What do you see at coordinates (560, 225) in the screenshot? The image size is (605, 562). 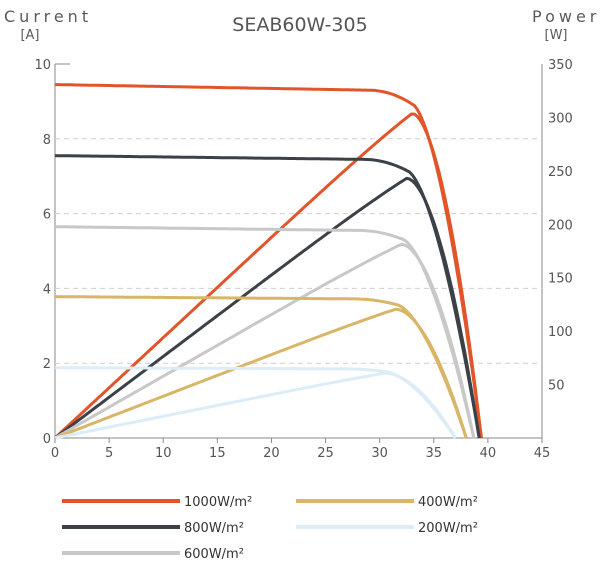 I see `y-right-tick-label: 200` at bounding box center [560, 225].